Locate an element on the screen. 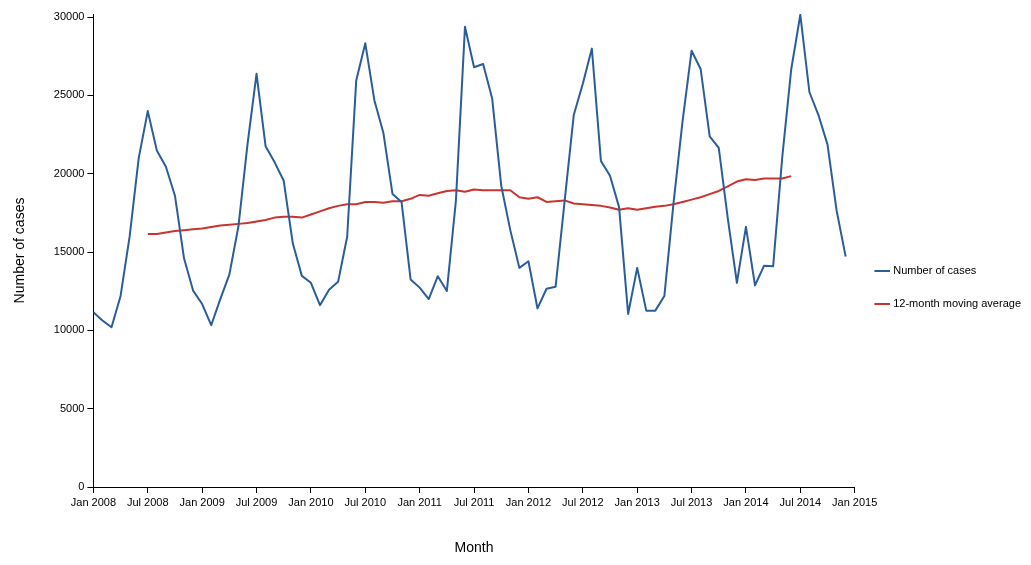  x-tick-label: Jul 2012 is located at coordinates (583, 501).